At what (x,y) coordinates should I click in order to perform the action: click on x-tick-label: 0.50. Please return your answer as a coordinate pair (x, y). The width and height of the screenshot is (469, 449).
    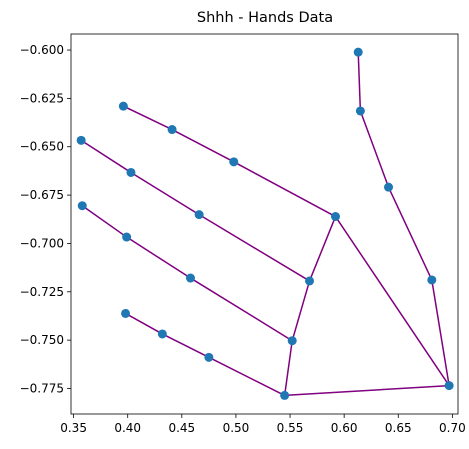
    Looking at the image, I should click on (236, 428).